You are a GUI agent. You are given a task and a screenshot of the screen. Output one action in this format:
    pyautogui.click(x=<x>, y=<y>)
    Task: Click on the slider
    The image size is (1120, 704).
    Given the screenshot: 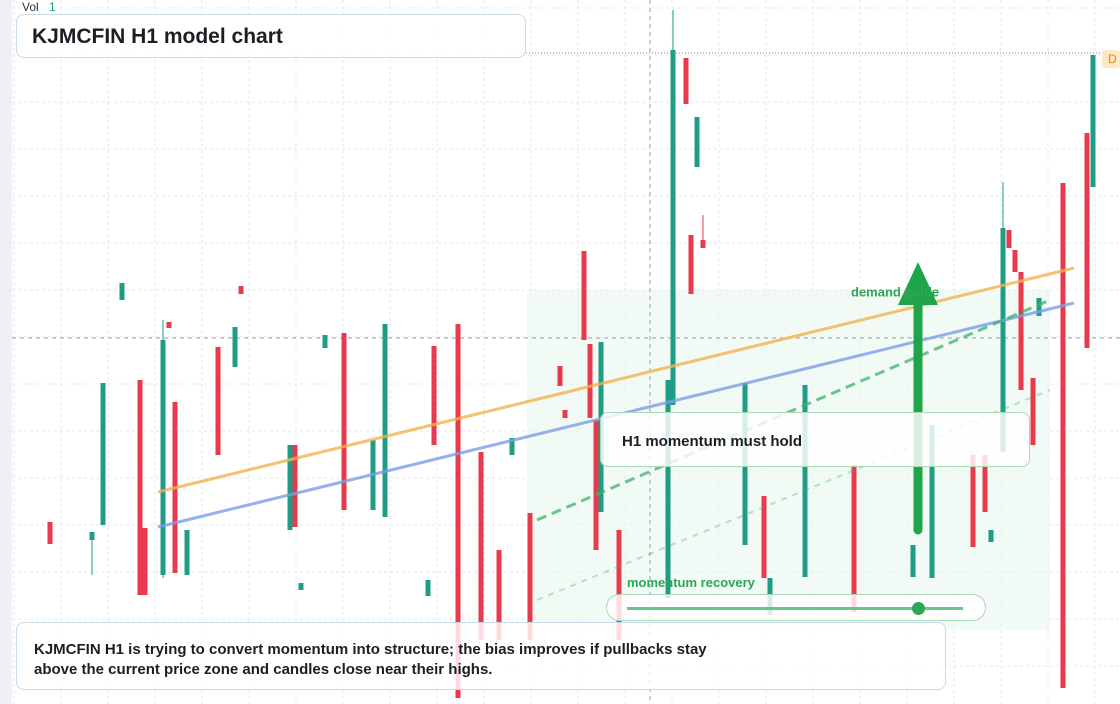 What is the action you would take?
    pyautogui.click(x=796, y=607)
    